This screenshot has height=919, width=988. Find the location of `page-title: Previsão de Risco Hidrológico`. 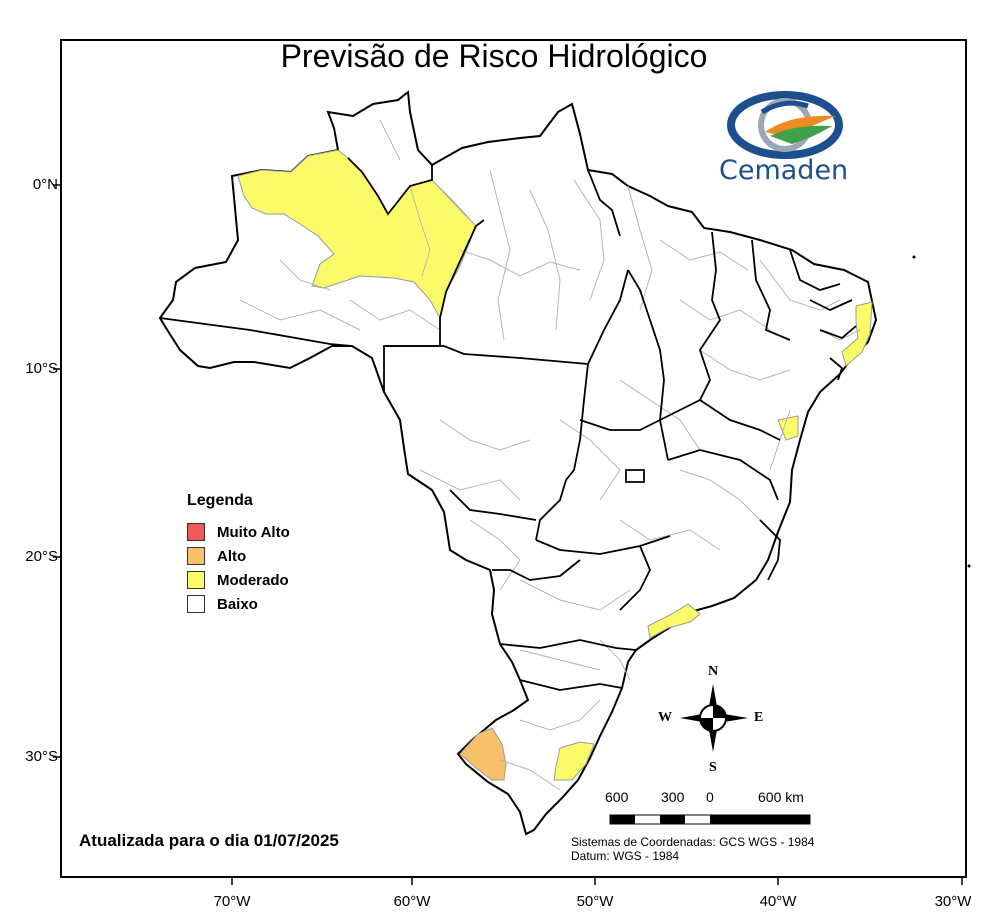

page-title: Previsão de Risco Hidrológico is located at coordinates (494, 56).